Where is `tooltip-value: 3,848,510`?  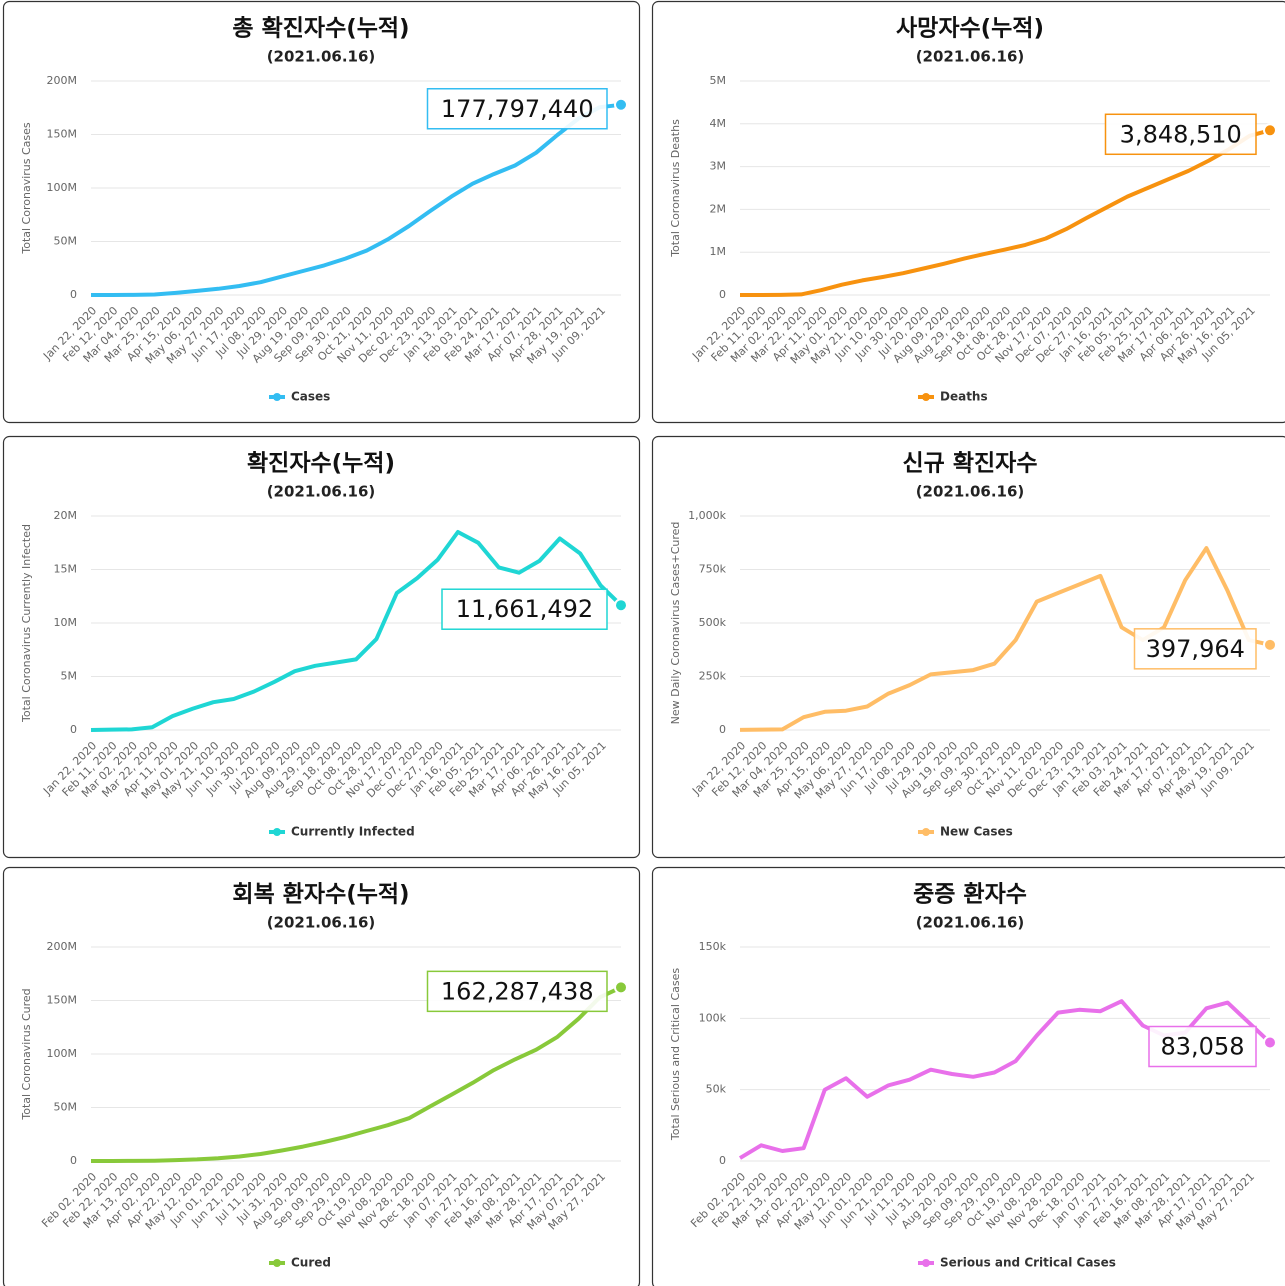 tooltip-value: 3,848,510 is located at coordinates (1181, 134).